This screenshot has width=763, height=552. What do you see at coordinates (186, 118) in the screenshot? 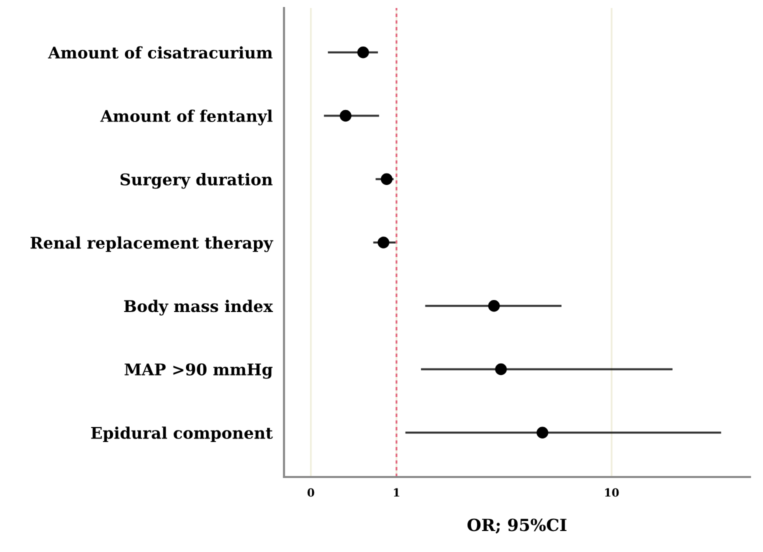
I see `y-tick-label: Amount of fentanyl` at bounding box center [186, 118].